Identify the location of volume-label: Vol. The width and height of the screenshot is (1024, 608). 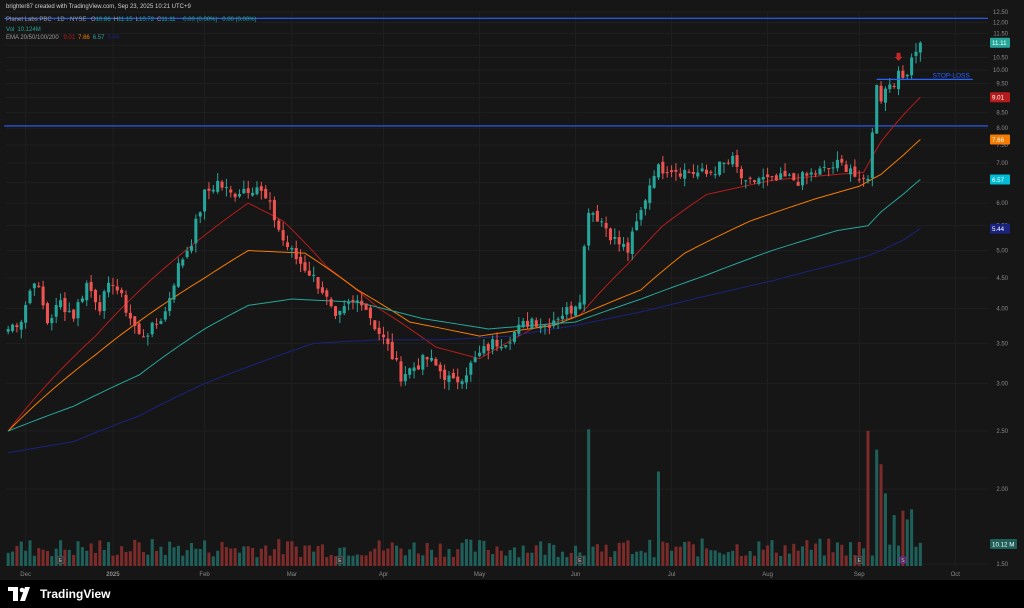
(10, 30).